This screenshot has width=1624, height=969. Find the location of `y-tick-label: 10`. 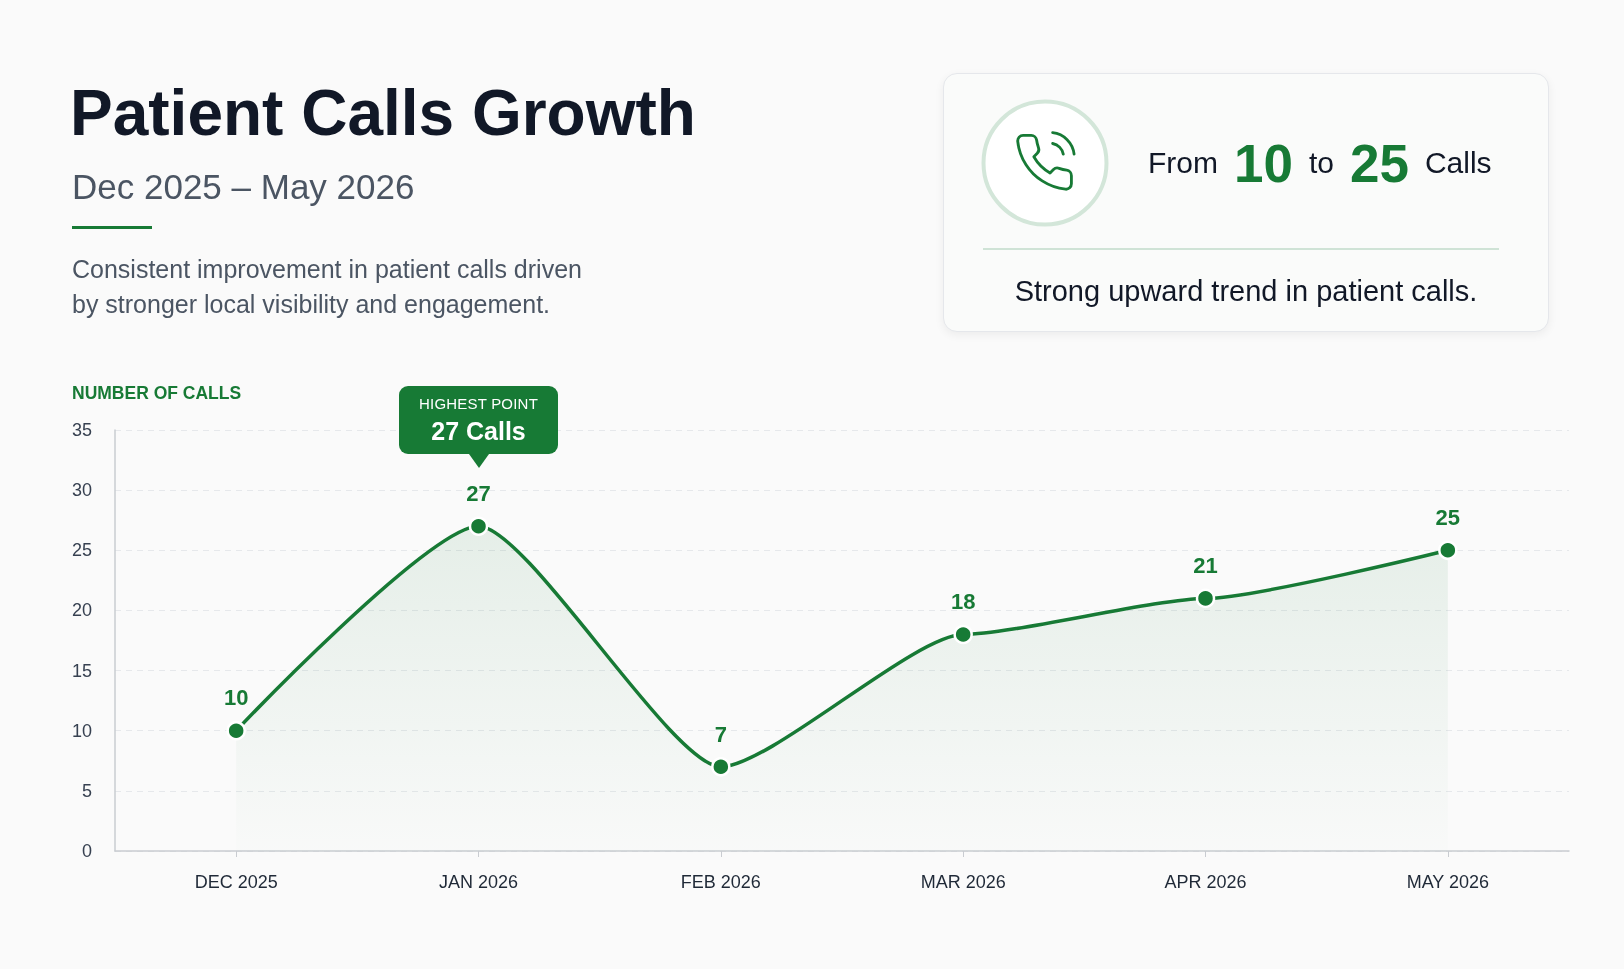

y-tick-label: 10 is located at coordinates (81, 730).